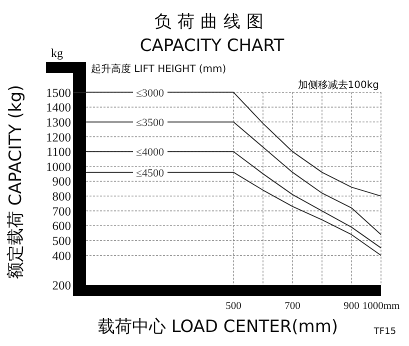 Image resolution: width=409 pixels, height=346 pixels. Describe the element at coordinates (61, 241) in the screenshot. I see `y-tick-label: 500` at that location.